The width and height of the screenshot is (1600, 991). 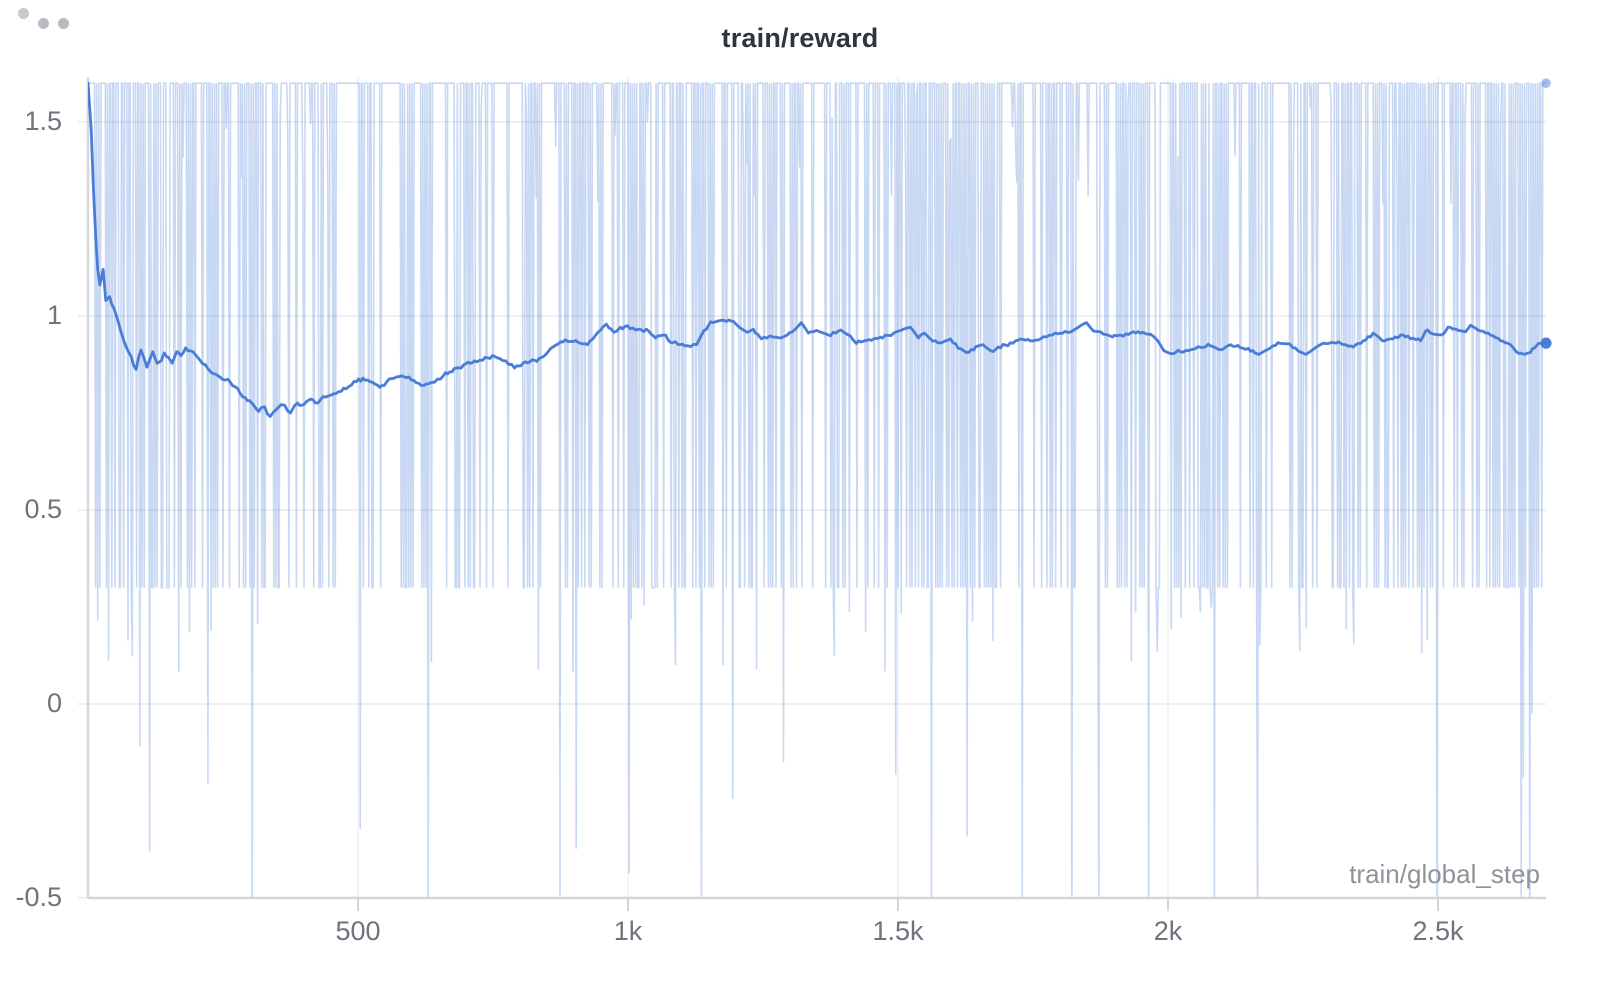 What do you see at coordinates (800, 38) in the screenshot?
I see `chart-title: train/reward` at bounding box center [800, 38].